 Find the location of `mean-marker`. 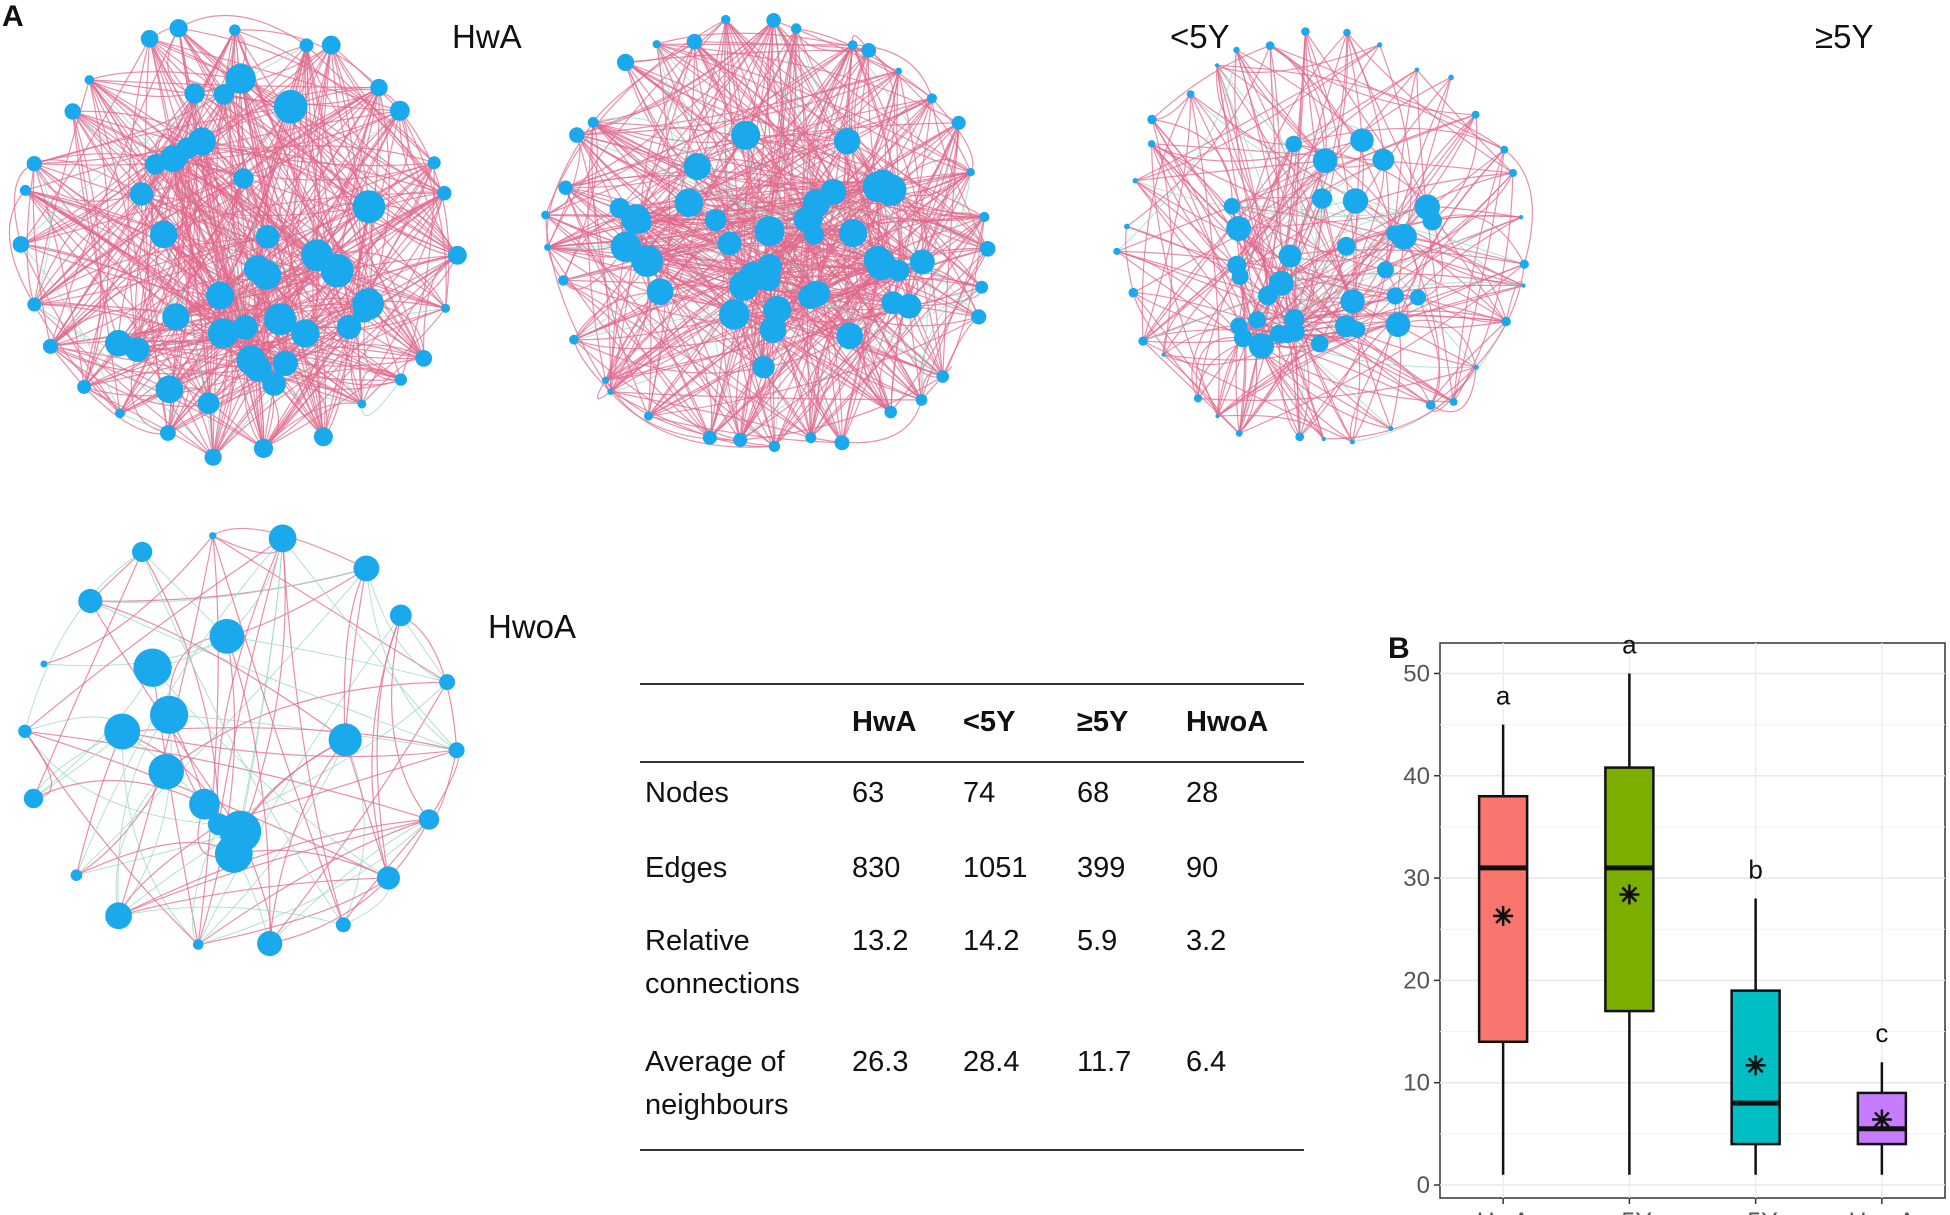

mean-marker is located at coordinates (1755, 1065).